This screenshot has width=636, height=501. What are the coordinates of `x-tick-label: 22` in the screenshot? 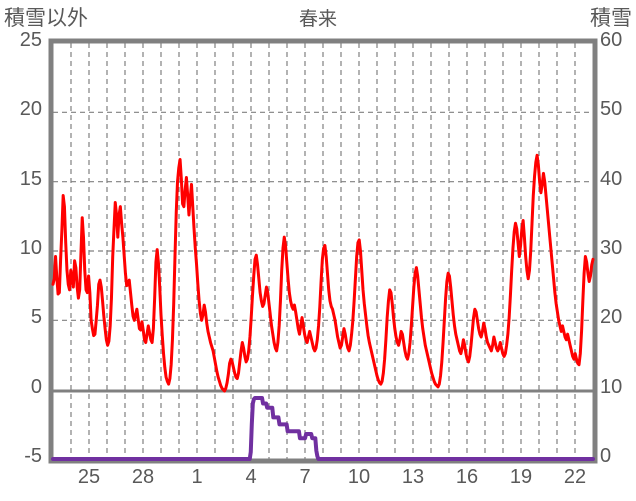 It's located at (575, 477).